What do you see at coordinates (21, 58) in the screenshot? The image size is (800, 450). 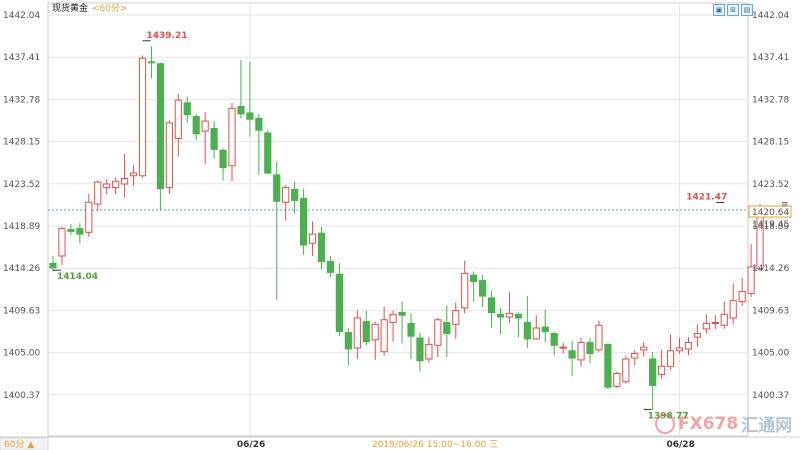 I see `y-tick-left: 1437.41` at bounding box center [21, 58].